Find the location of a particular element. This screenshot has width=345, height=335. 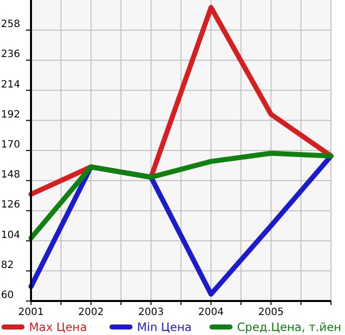

y-tick-label: 60 is located at coordinates (7, 295).